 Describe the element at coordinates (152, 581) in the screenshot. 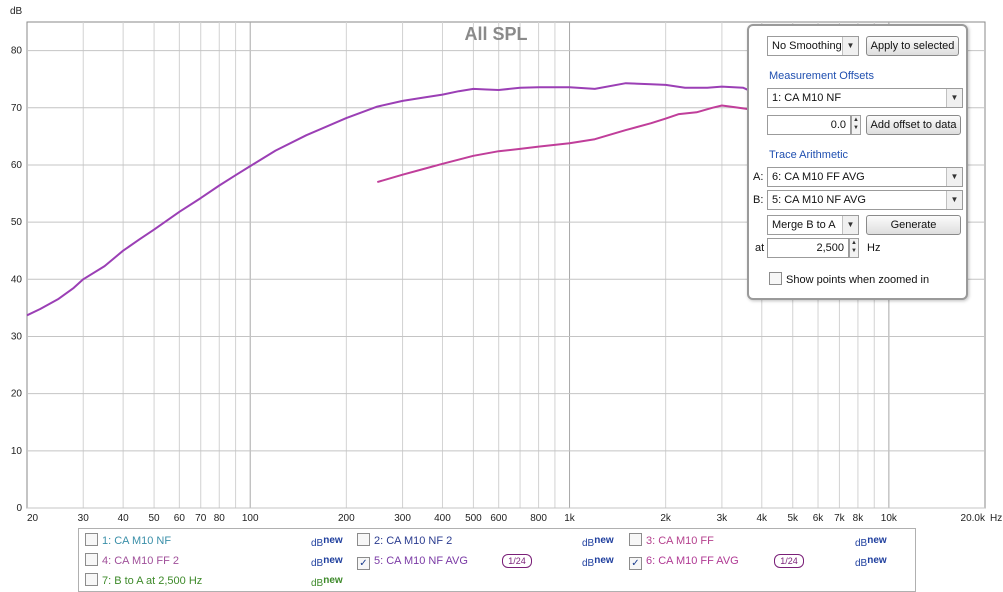

I see `legend-label: 7: B to A at 2,500 Hz` at that location.